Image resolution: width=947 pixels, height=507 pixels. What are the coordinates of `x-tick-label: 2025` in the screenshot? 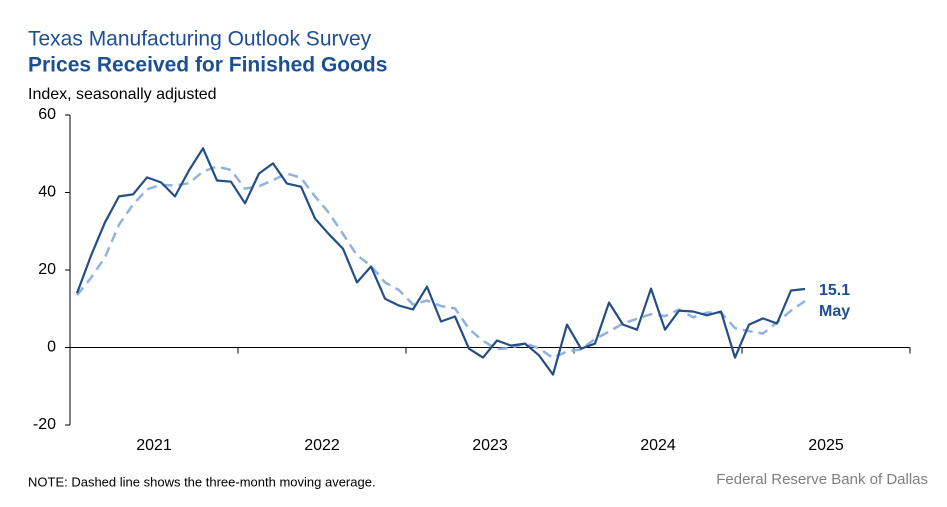 It's located at (826, 445).